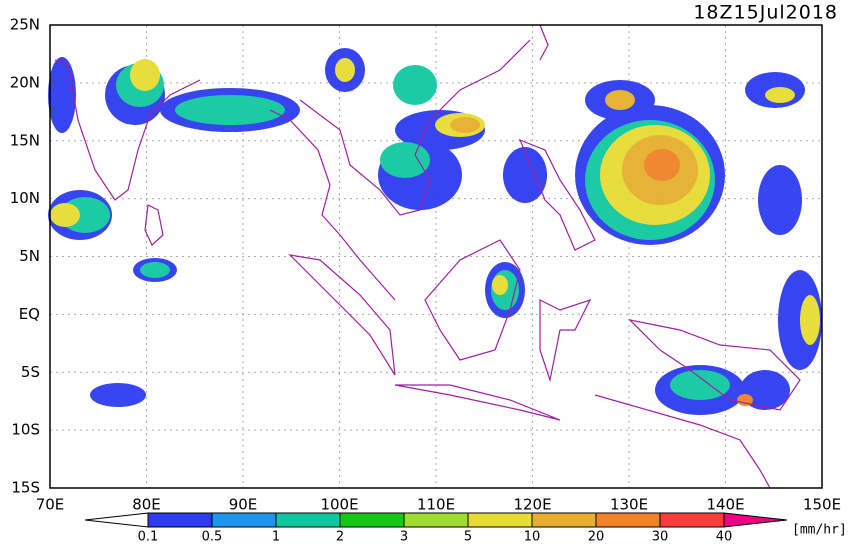 Image resolution: width=864 pixels, height=548 pixels. Describe the element at coordinates (660, 537) in the screenshot. I see `colorbar-label: 30` at that location.